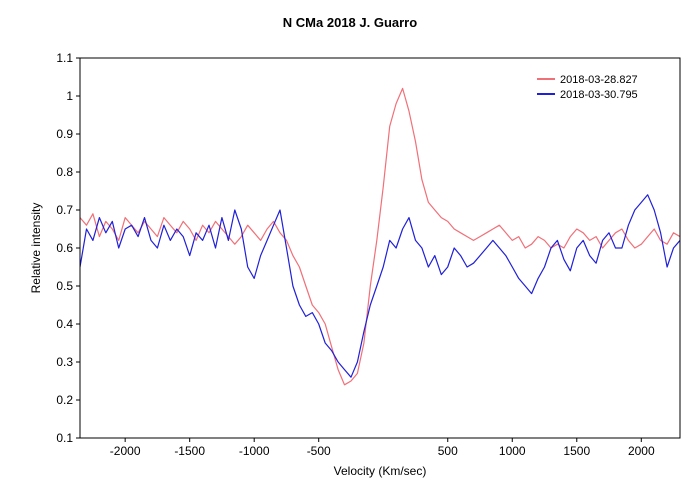 The width and height of the screenshot is (700, 500). I want to click on y-tick-label: 0.1, so click(64, 438).